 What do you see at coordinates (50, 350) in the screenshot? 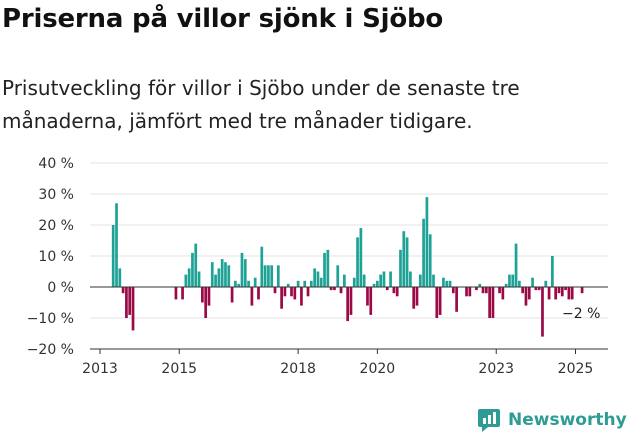
I see `y-tick-label: −20 %` at bounding box center [50, 350].